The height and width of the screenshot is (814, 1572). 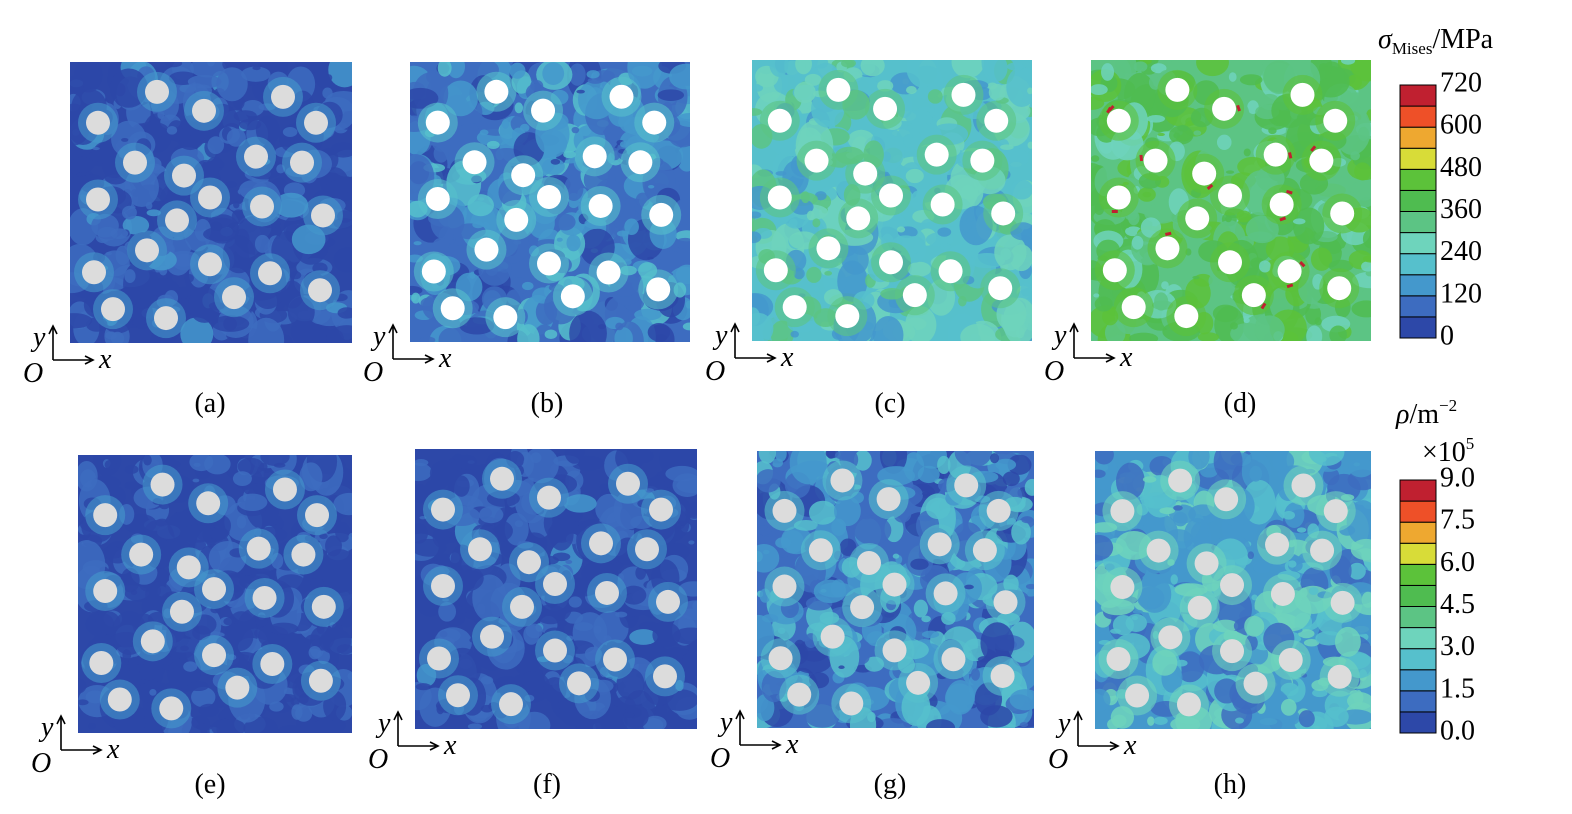 What do you see at coordinates (46, 727) in the screenshot?
I see `axis-y: y` at bounding box center [46, 727].